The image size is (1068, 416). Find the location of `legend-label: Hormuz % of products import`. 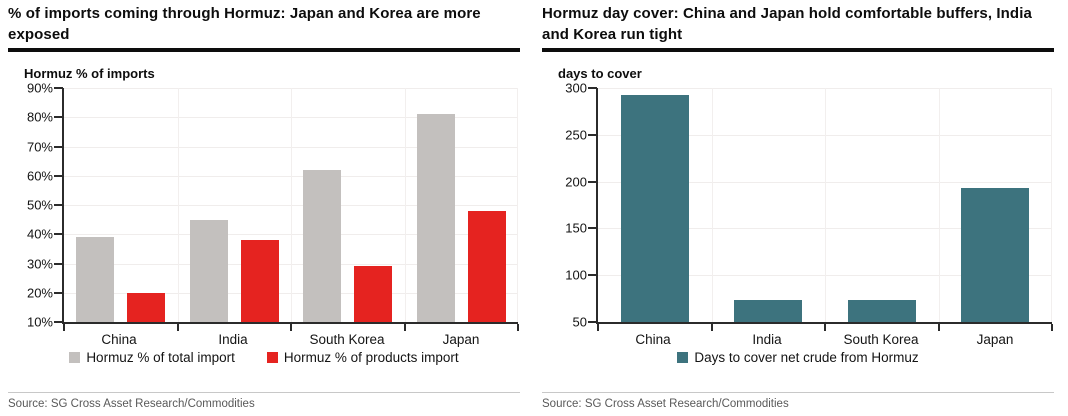

legend-label: Hormuz % of products import is located at coordinates (371, 357).